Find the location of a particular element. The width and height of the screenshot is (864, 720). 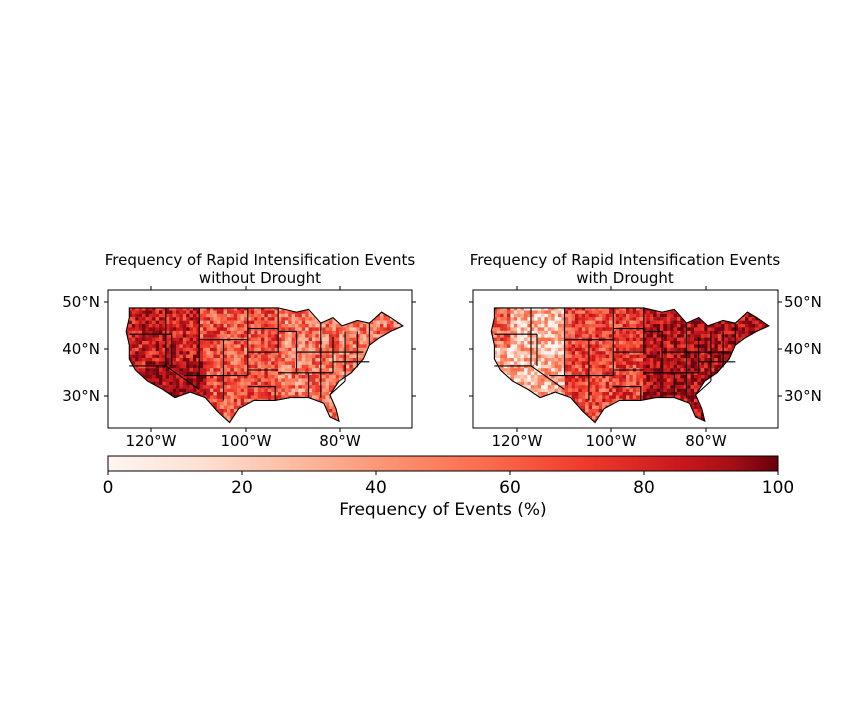

map-frame is located at coordinates (260, 359).